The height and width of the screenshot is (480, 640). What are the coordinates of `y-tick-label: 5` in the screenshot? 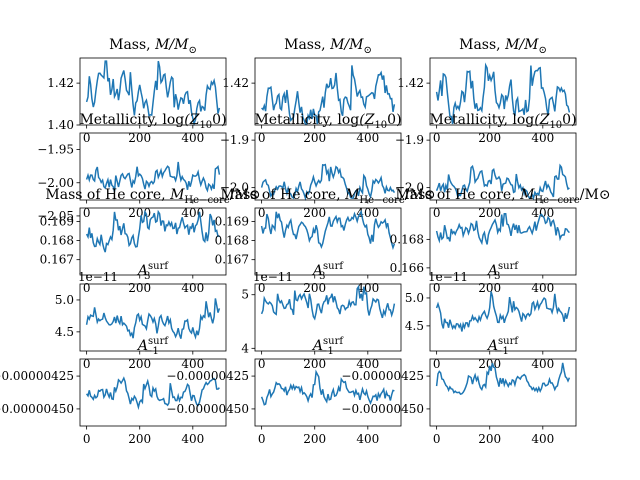 It's located at (245, 295).